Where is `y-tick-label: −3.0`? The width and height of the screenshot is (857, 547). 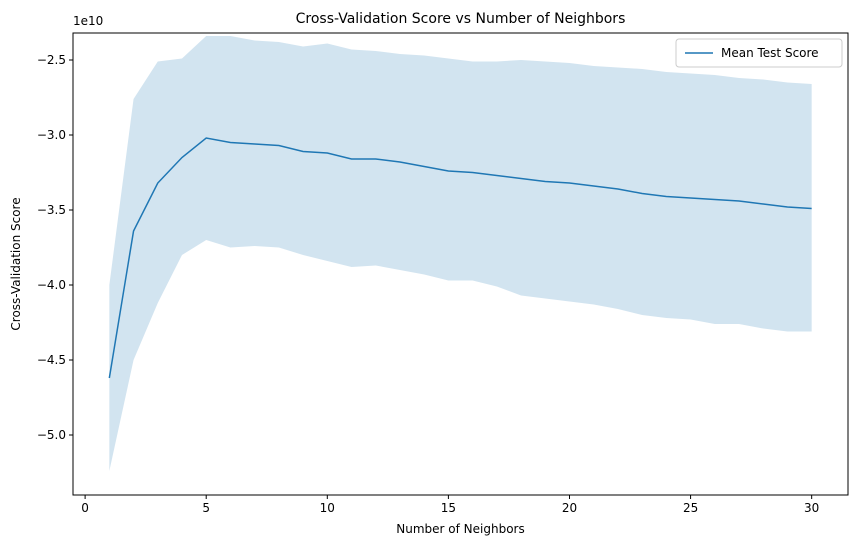
y-tick-label: −3.0 is located at coordinates (51, 135).